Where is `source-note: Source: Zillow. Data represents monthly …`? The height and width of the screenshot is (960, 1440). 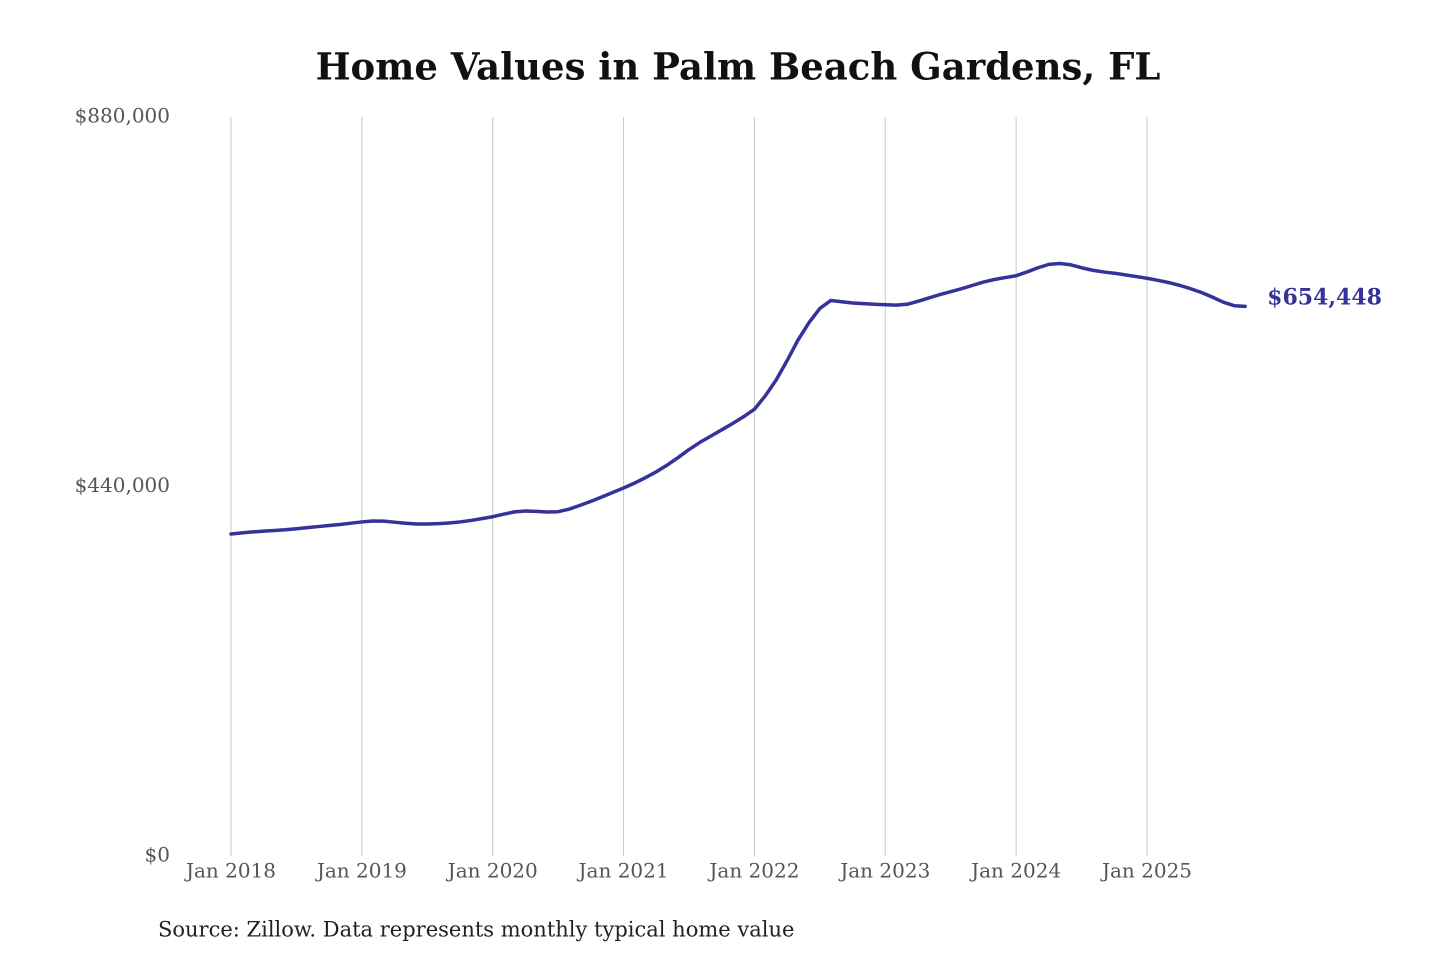 source-note: Source: Zillow. Data represents monthly … is located at coordinates (476, 930).